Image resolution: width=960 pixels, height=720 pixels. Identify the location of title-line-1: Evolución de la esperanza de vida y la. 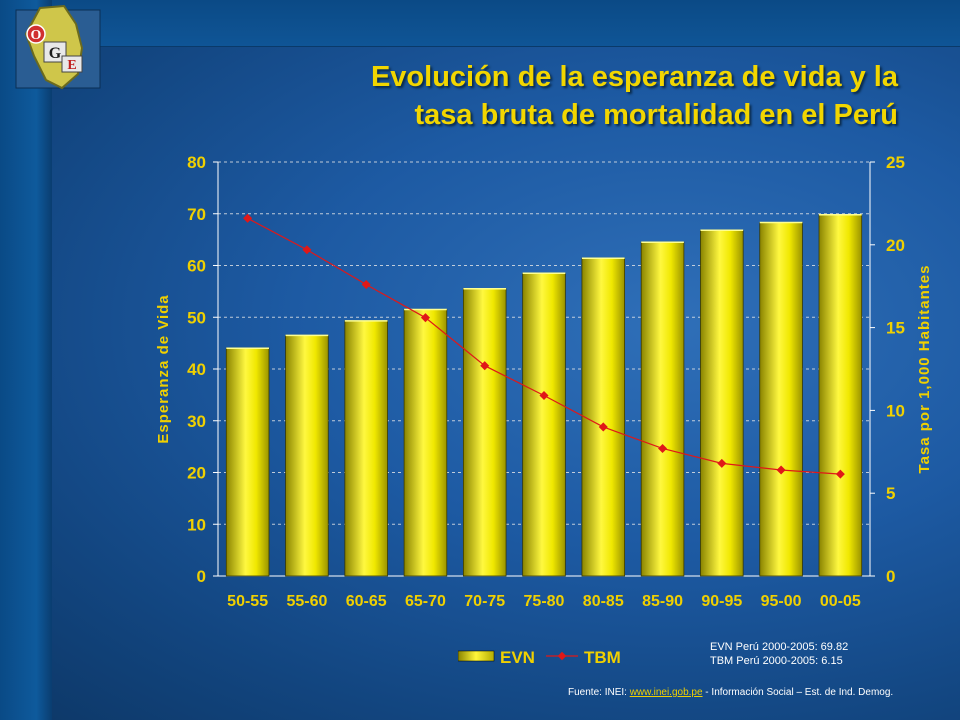
(634, 77).